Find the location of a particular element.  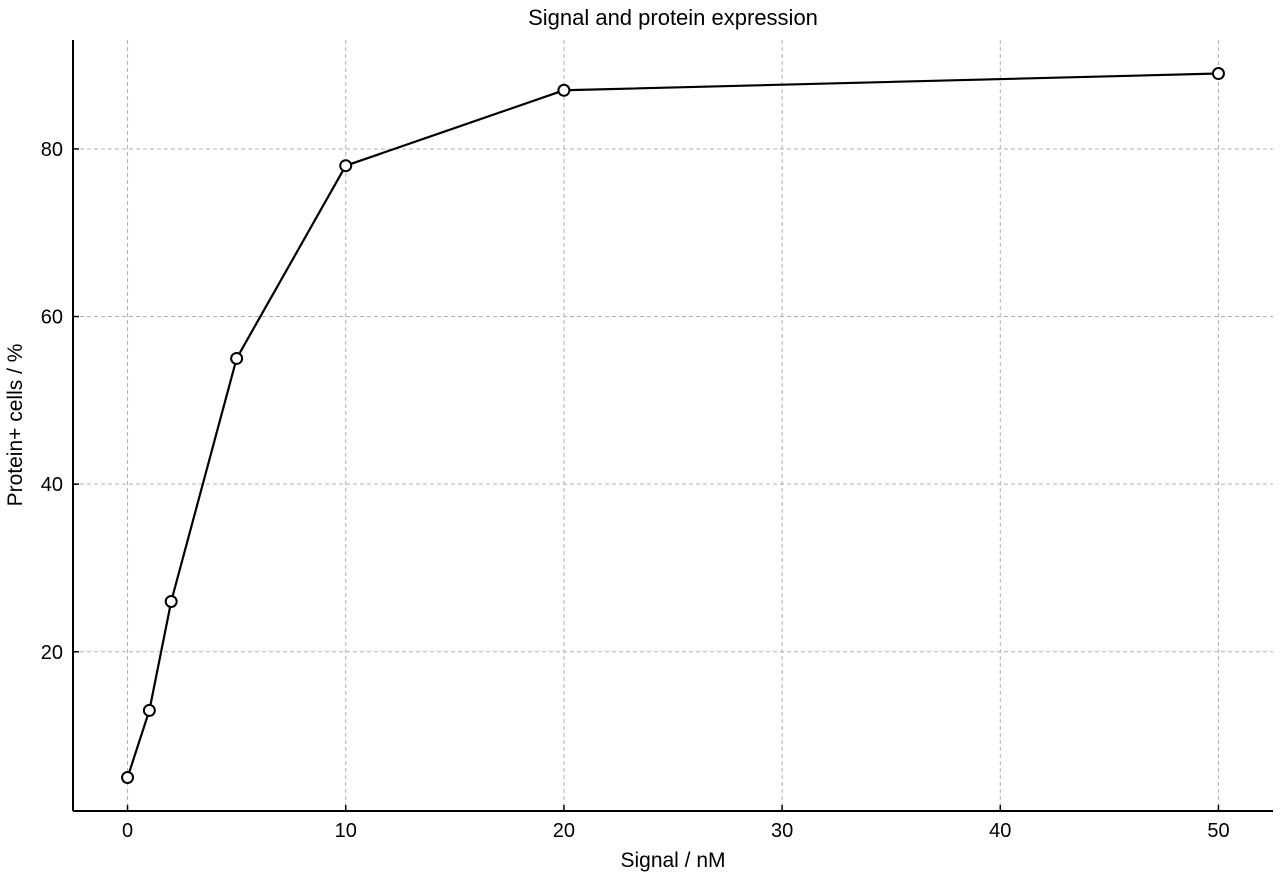

y-tick-label: 20 is located at coordinates (52, 653).